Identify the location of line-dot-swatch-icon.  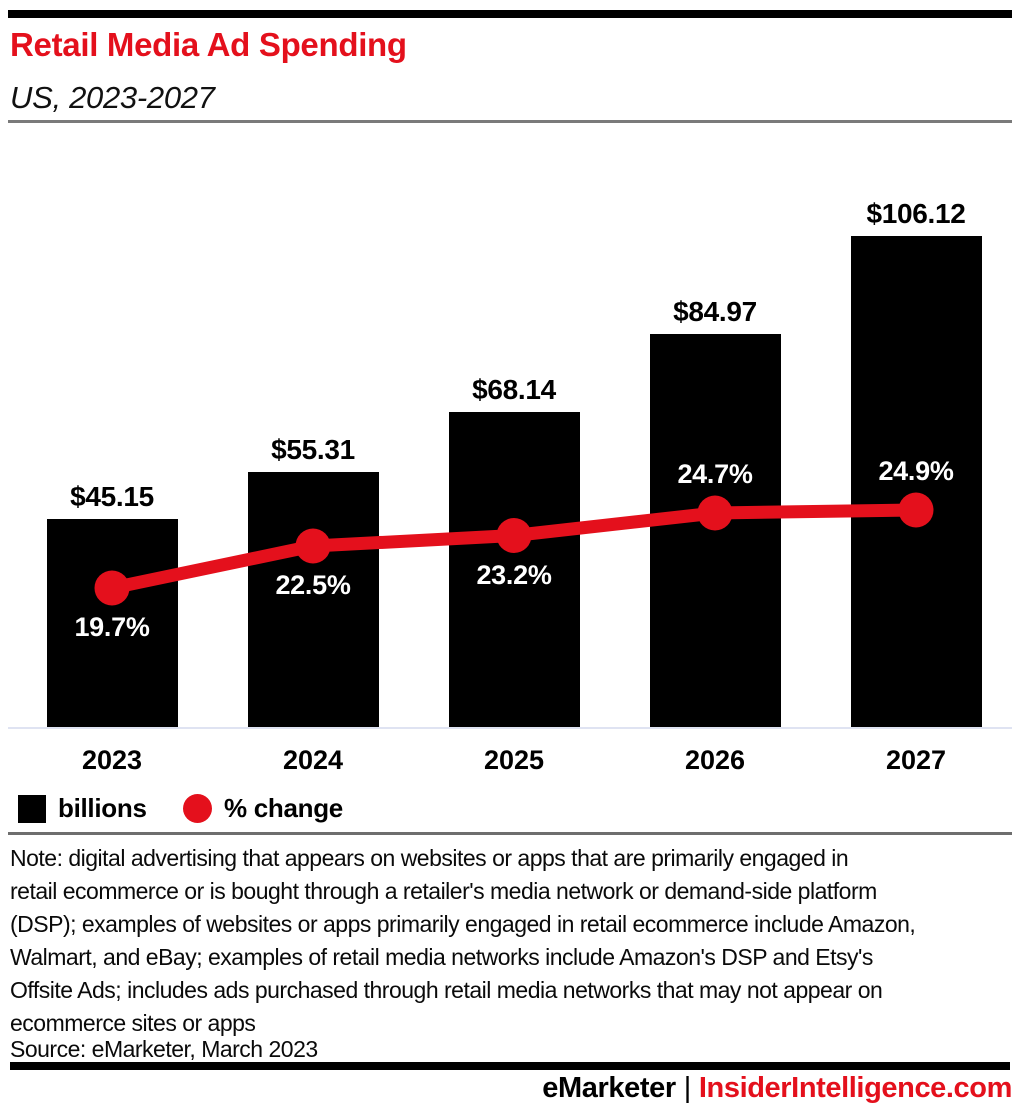
(197, 808).